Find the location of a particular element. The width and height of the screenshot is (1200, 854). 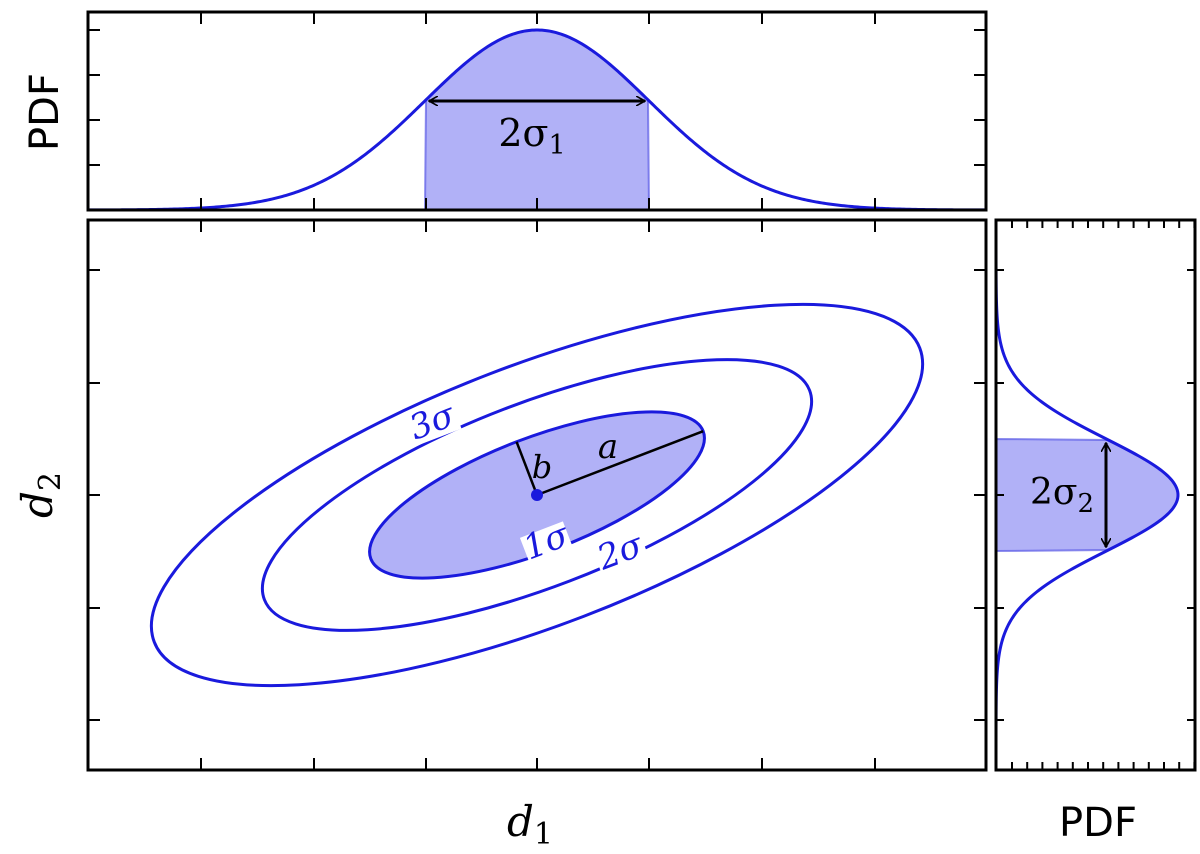

main-x-label-symbol: d is located at coordinates (520, 821).